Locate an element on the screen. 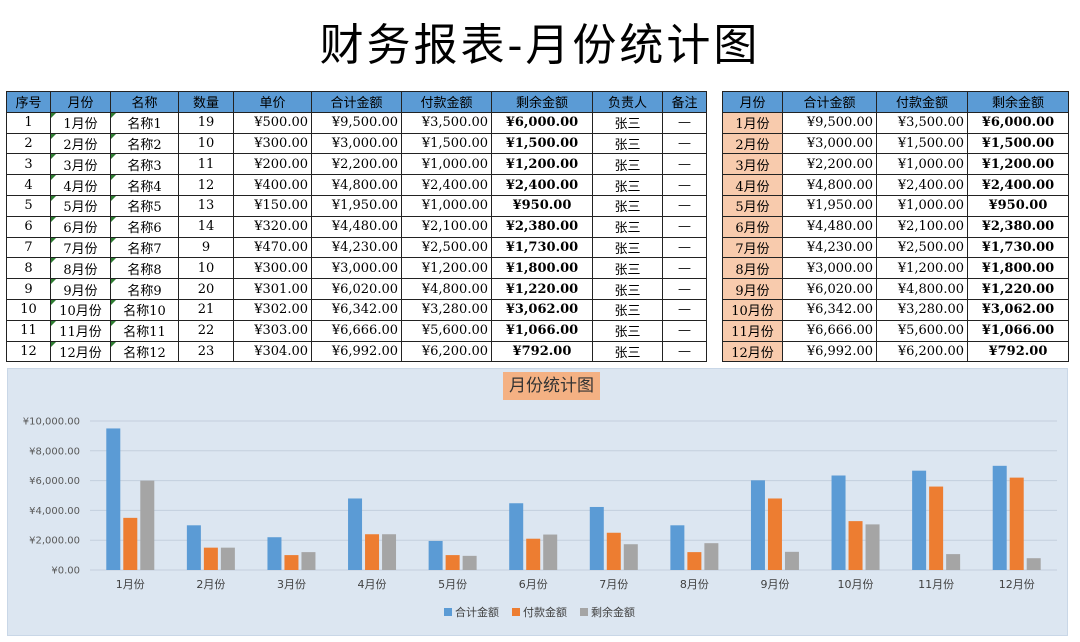  table-cell: 1 is located at coordinates (28, 122).